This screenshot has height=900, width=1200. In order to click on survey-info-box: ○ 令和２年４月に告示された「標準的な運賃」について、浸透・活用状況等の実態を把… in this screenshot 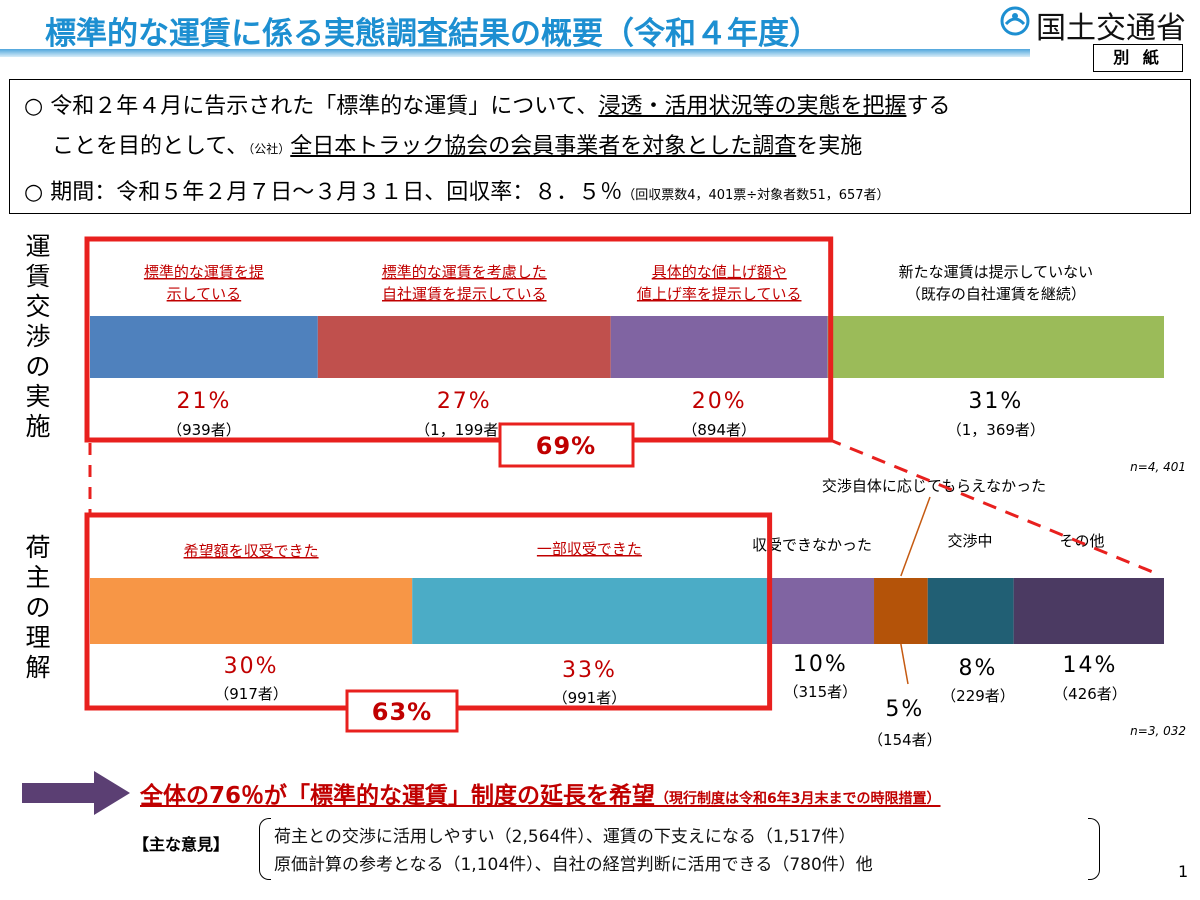, I will do `click(600, 146)`.